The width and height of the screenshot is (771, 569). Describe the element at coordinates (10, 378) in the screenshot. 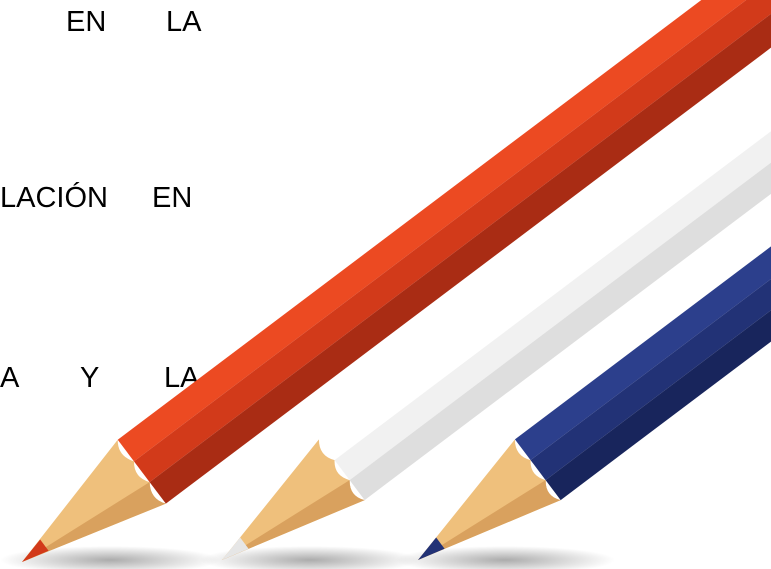

I see `text-word: A` at that location.